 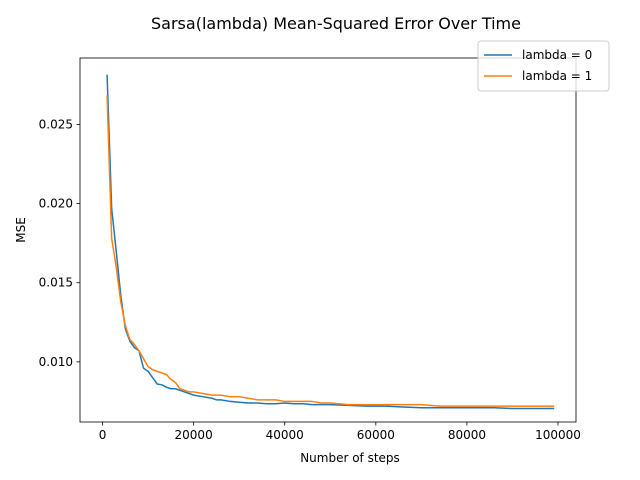 I want to click on legend-label-0: lambda = 0, so click(x=557, y=55).